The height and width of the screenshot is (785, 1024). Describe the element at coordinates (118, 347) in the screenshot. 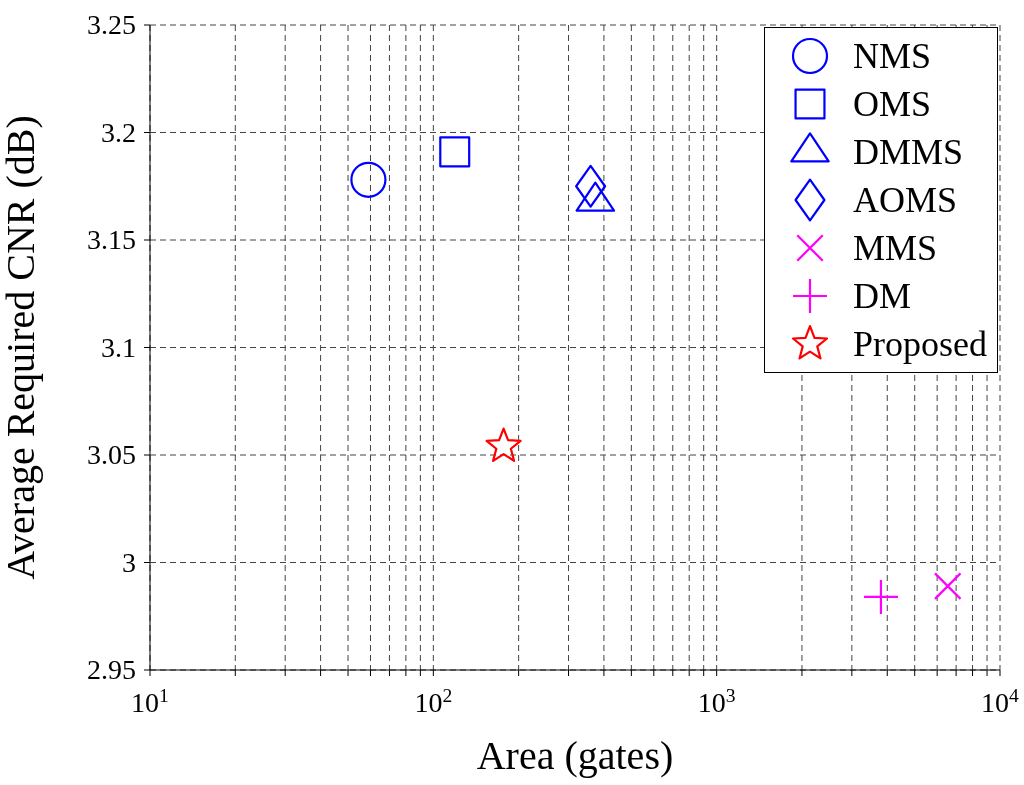

I see `y-tick-label: 3.1` at that location.